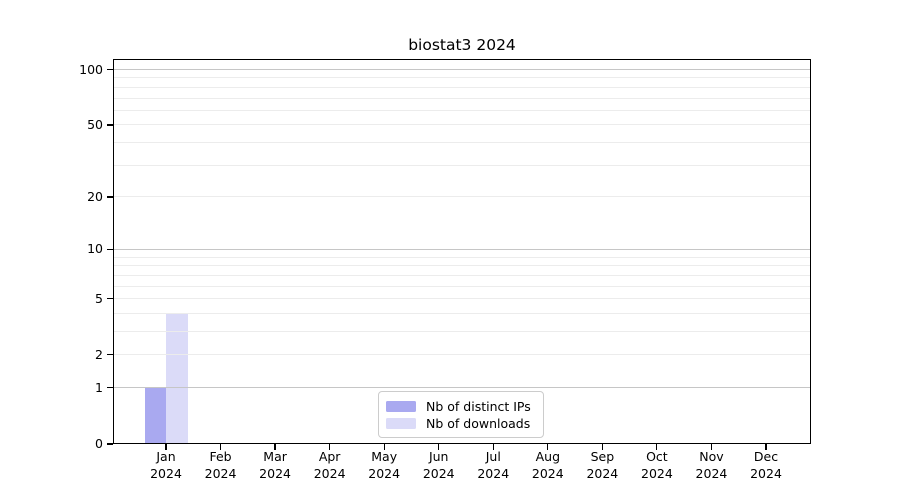 The image size is (900, 500). Describe the element at coordinates (438, 465) in the screenshot. I see `x-tick-label: Jun 2024` at that location.